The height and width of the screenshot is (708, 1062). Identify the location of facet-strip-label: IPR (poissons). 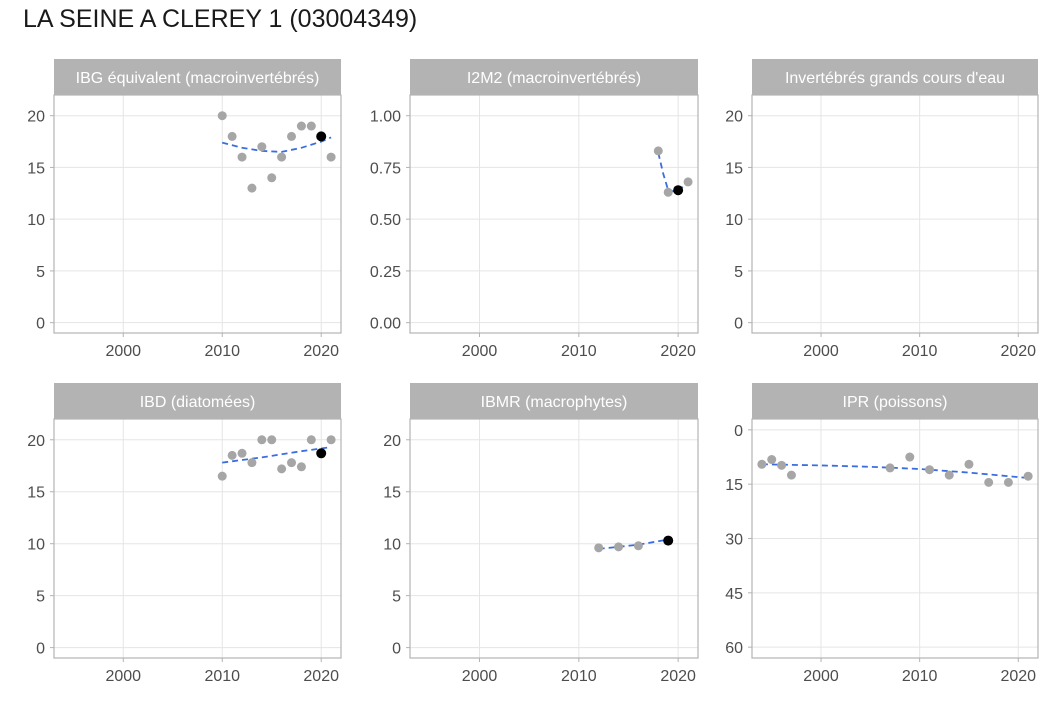
(895, 402).